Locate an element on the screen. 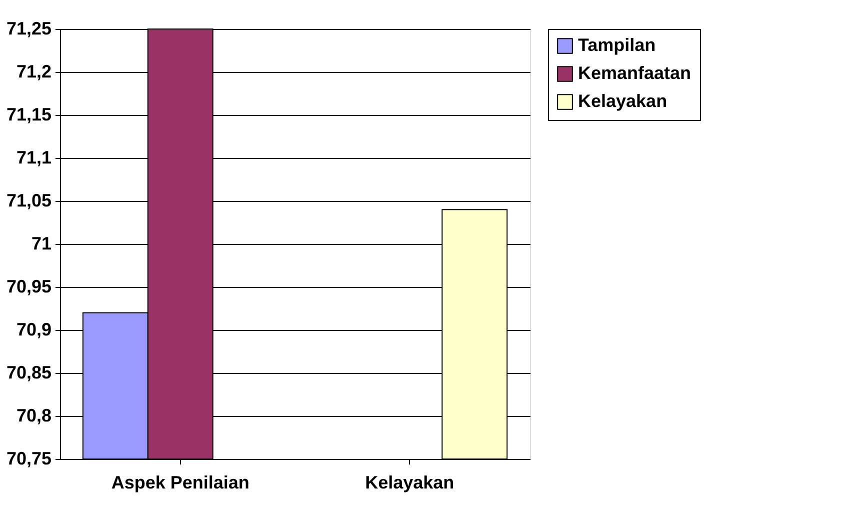  legend-label: Tampilan is located at coordinates (617, 45).